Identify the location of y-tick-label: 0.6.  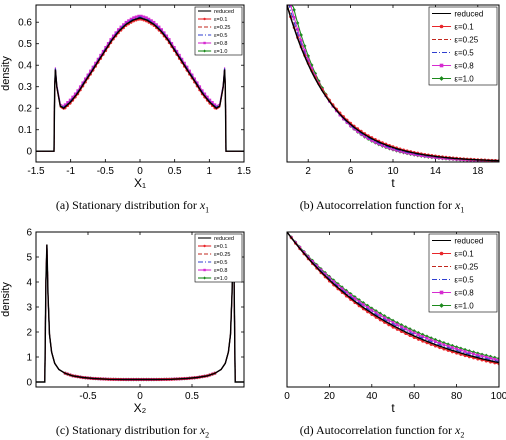
(25, 23).